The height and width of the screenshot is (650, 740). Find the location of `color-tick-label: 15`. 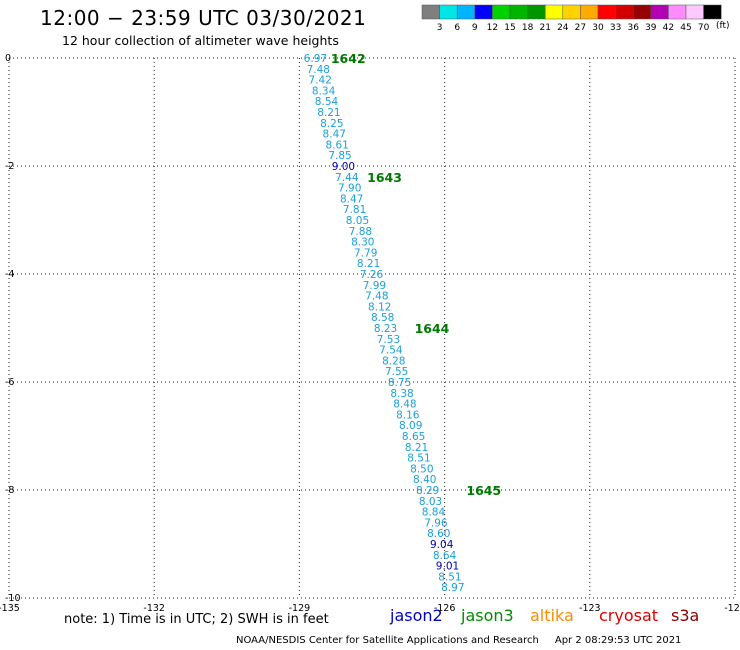

color-tick-label: 15 is located at coordinates (509, 28).